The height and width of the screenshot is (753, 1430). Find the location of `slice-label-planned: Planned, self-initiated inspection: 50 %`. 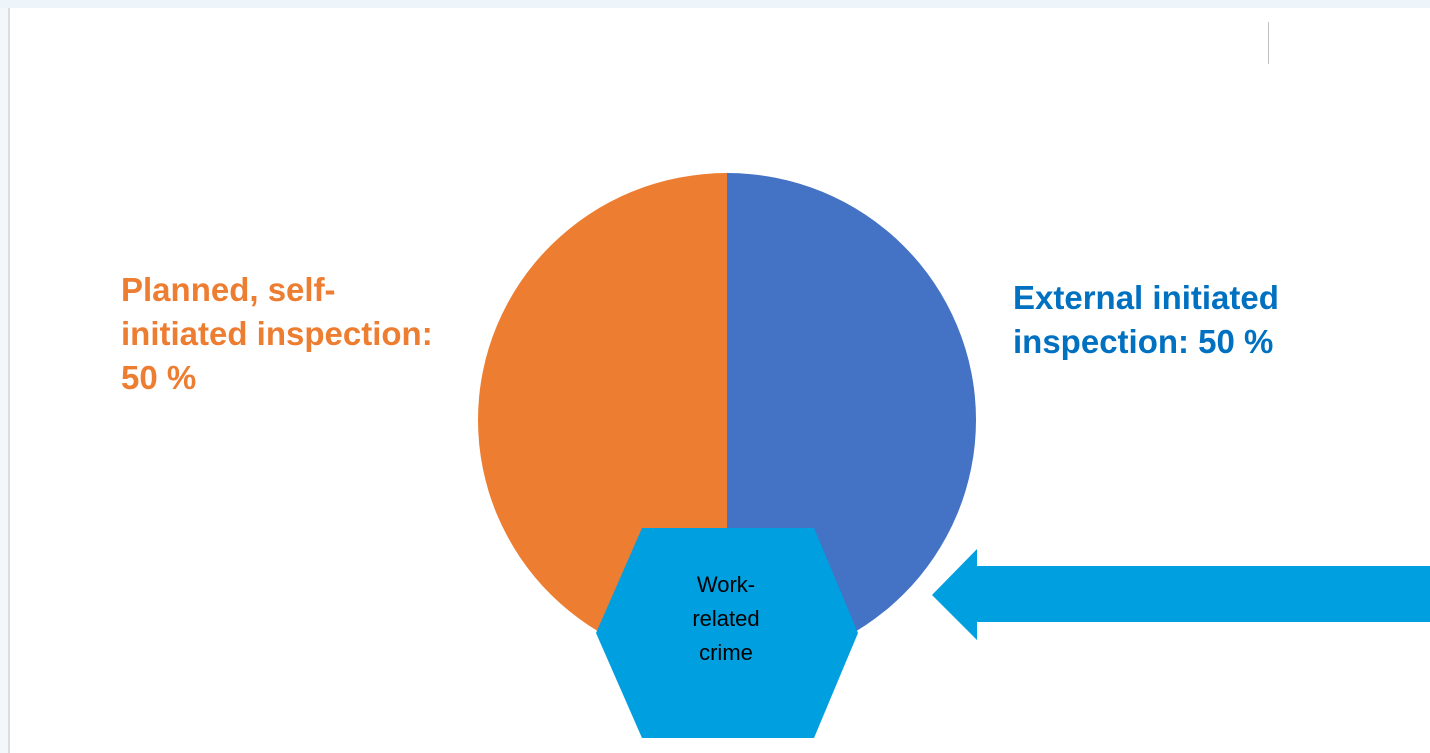

slice-label-planned: Planned, self-initiated inspection: 50 % is located at coordinates (281, 334).